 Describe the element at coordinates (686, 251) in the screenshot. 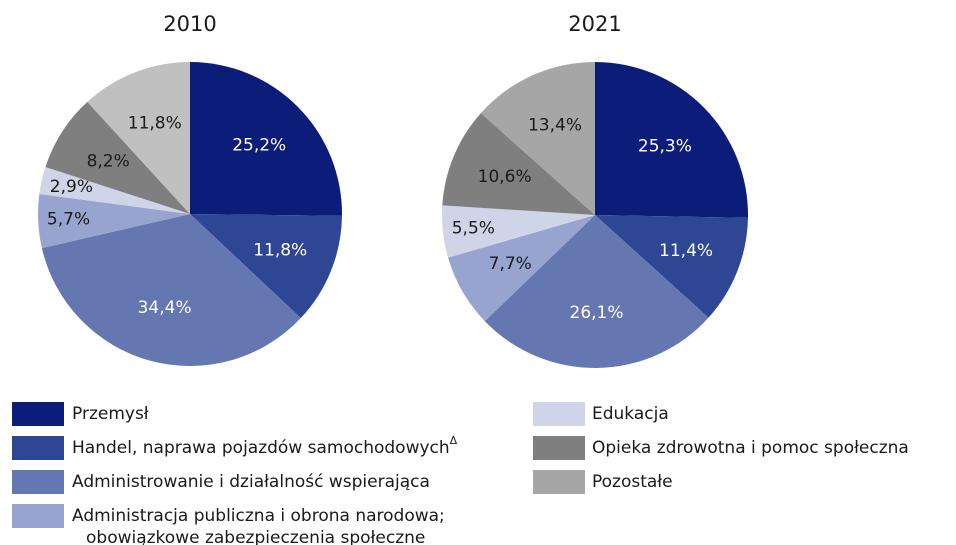

I see `data-label: 11,4%` at that location.